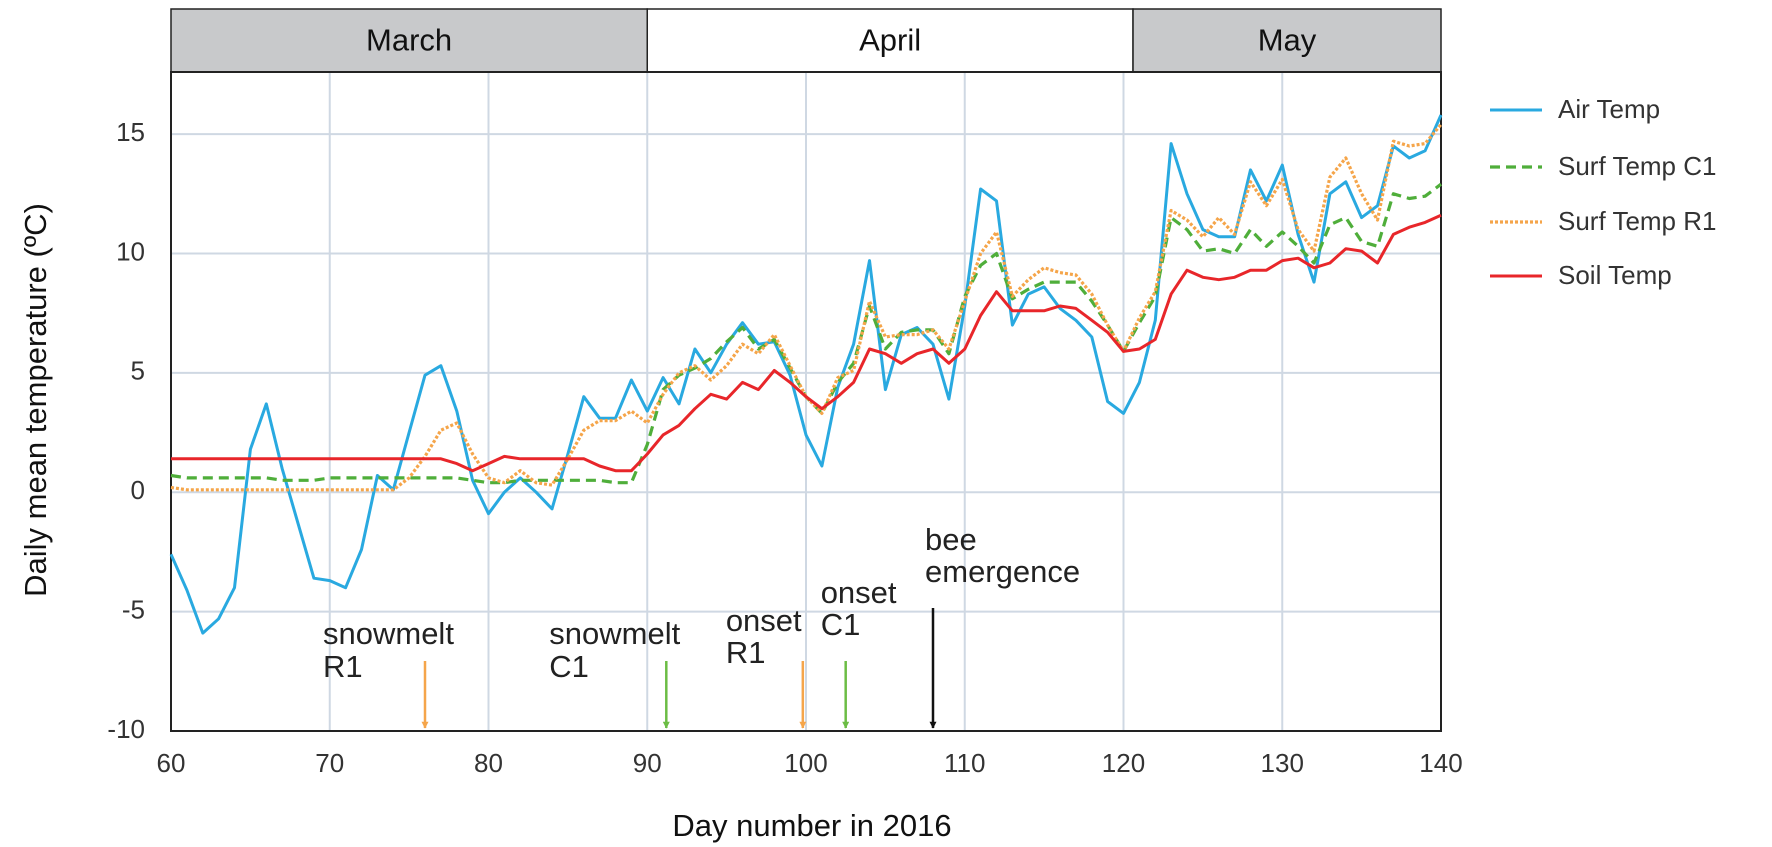 Image resolution: width=1772 pixels, height=847 pixels. Describe the element at coordinates (1615, 275) in the screenshot. I see `legend-label: Soil Temp` at that location.